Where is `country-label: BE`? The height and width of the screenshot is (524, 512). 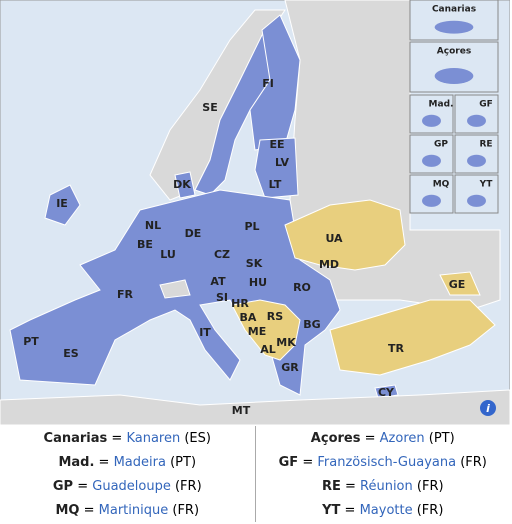 country-label: BE is located at coordinates (145, 244).